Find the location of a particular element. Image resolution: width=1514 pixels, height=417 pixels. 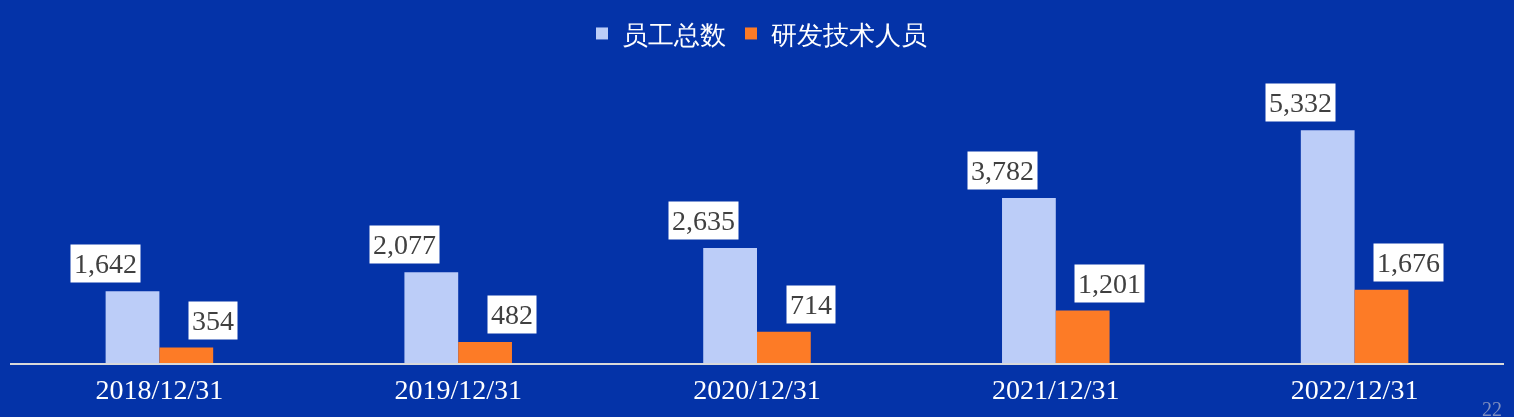

data-label: 1,201 is located at coordinates (1109, 283).